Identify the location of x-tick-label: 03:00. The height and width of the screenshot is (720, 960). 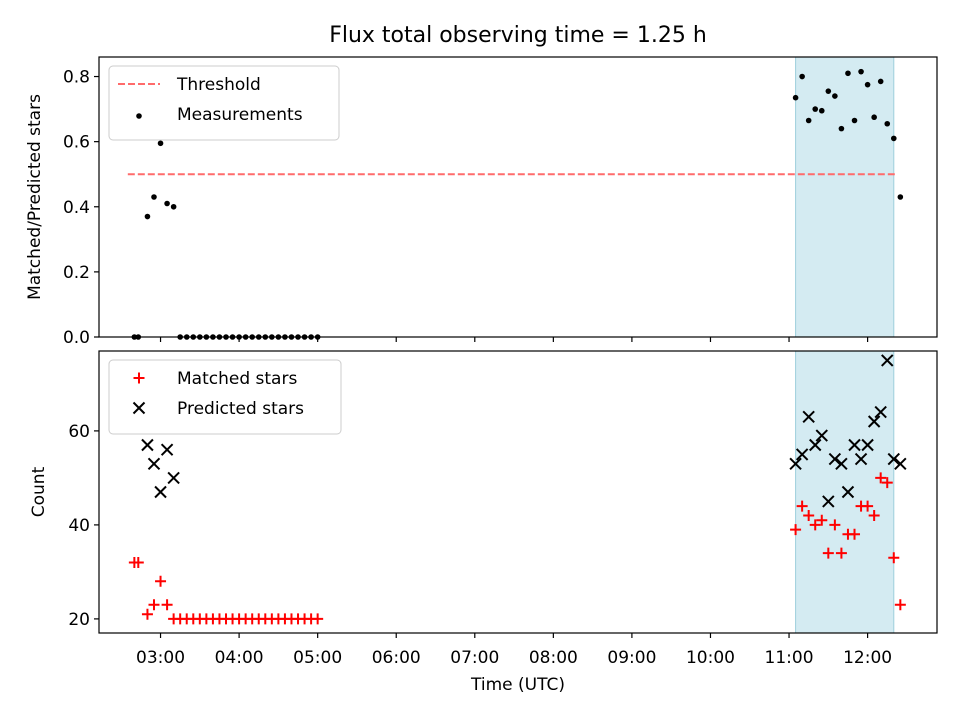
(160, 658).